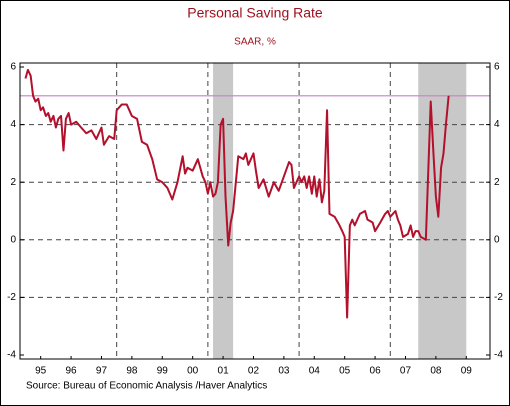 This screenshot has height=406, width=510. I want to click on y-tick-label: 4, so click(13, 124).